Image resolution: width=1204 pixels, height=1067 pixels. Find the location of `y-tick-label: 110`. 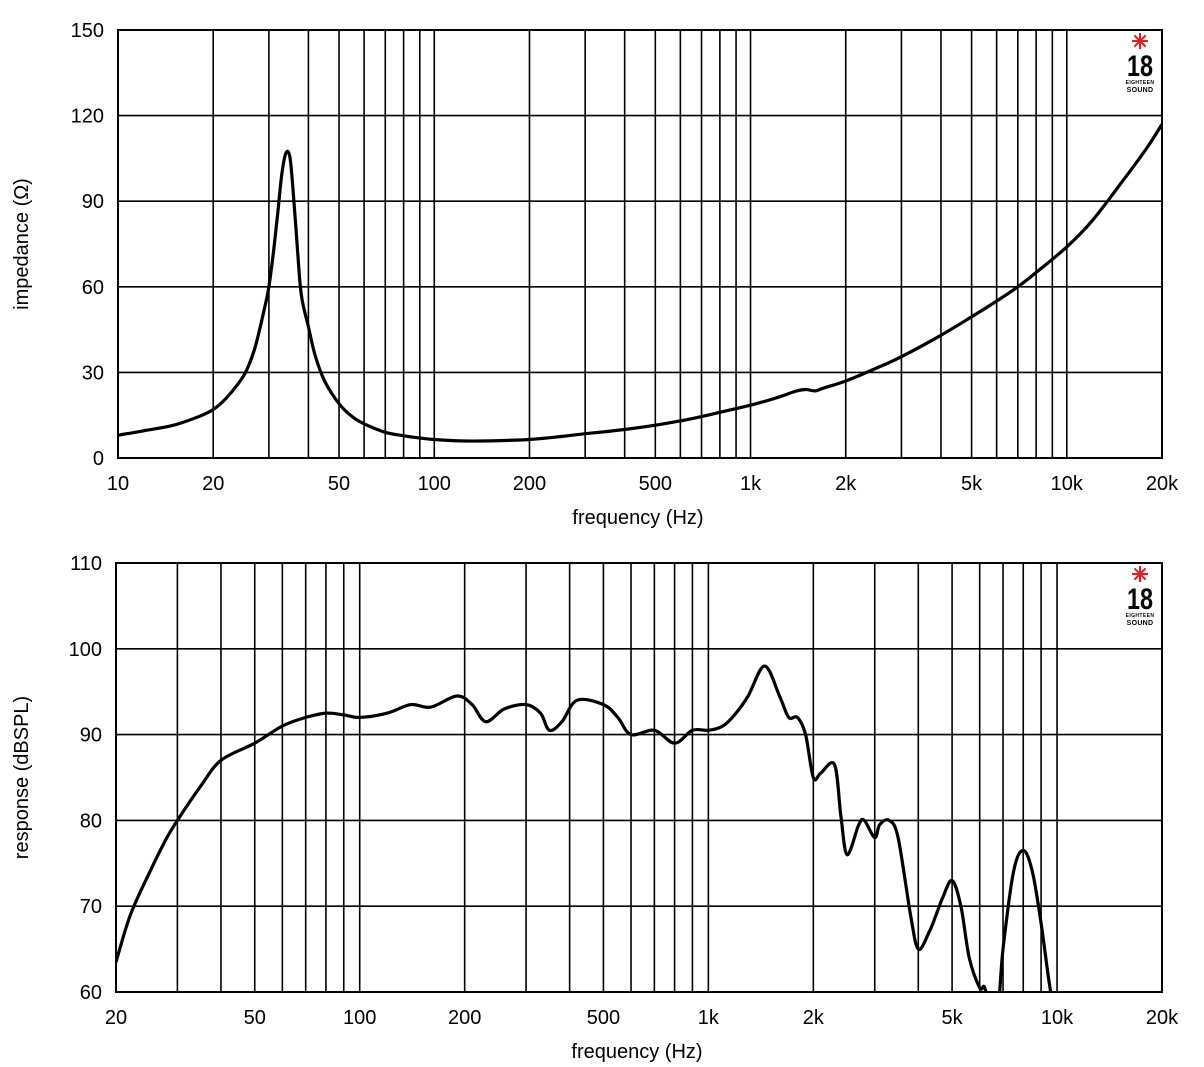

y-tick-label: 110 is located at coordinates (86, 564).